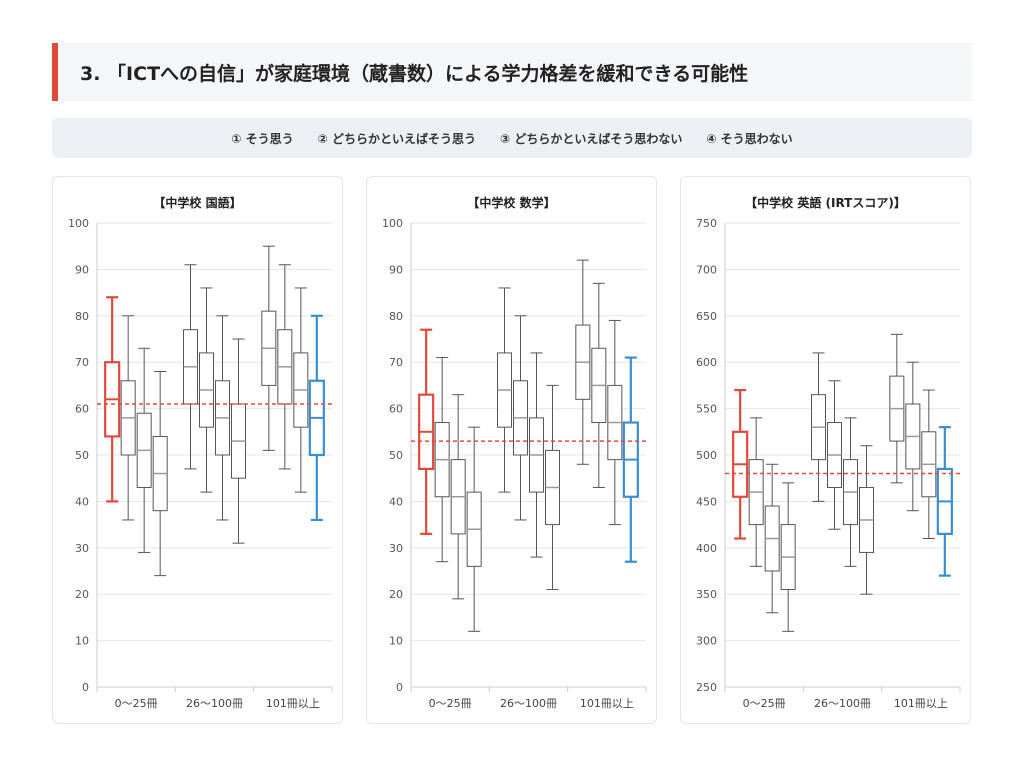  I want to click on y-tick-label: 500, so click(706, 455).